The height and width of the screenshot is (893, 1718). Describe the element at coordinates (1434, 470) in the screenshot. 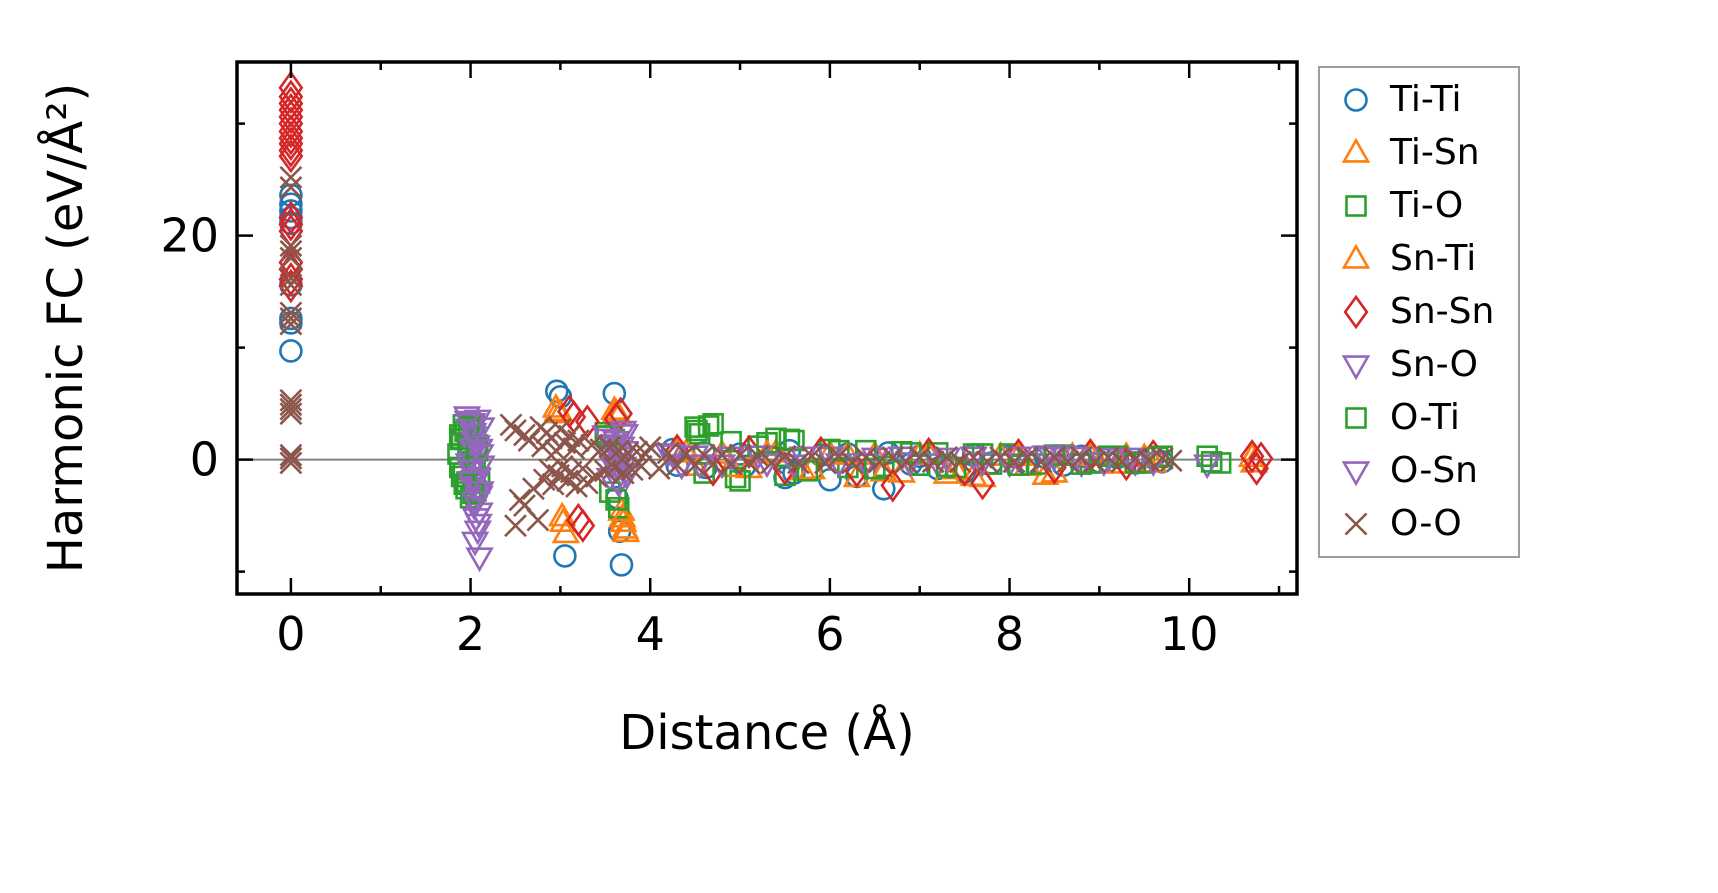

I see `legend-label: O-Sn` at that location.